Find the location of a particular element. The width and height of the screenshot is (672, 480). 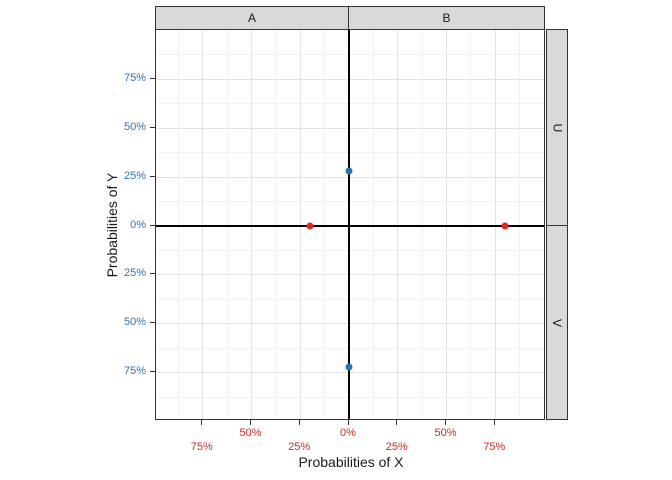

facet-strip-v: V is located at coordinates (557, 322).